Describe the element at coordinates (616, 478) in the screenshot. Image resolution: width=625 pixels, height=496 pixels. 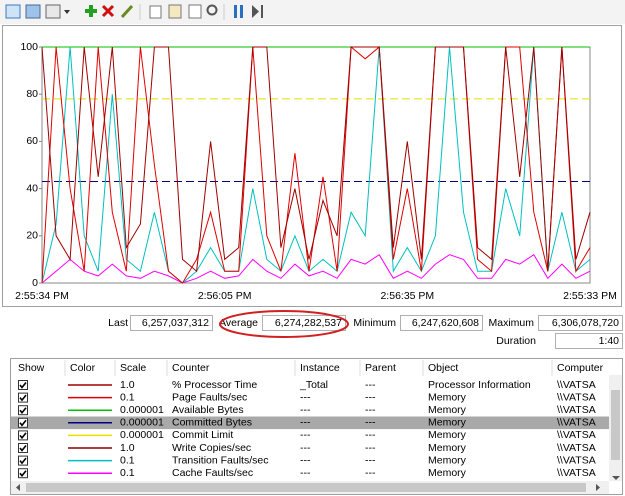
I see `scroll-down` at that location.